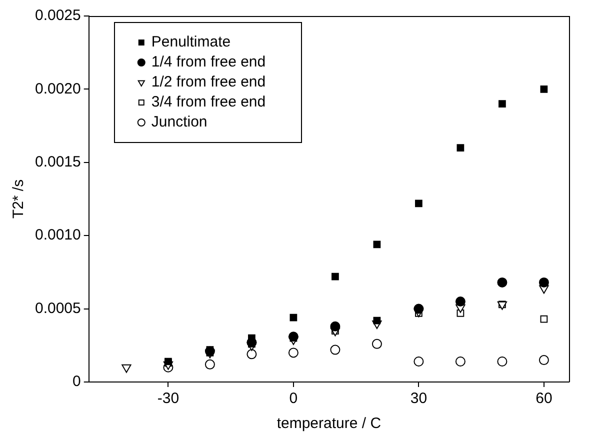  I want to click on legend-label: 3/4 from free end, so click(208, 102).